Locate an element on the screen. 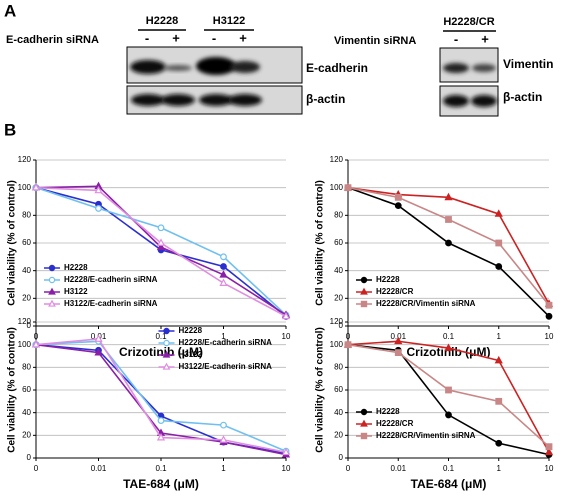  panel-label: B is located at coordinates (10, 129).